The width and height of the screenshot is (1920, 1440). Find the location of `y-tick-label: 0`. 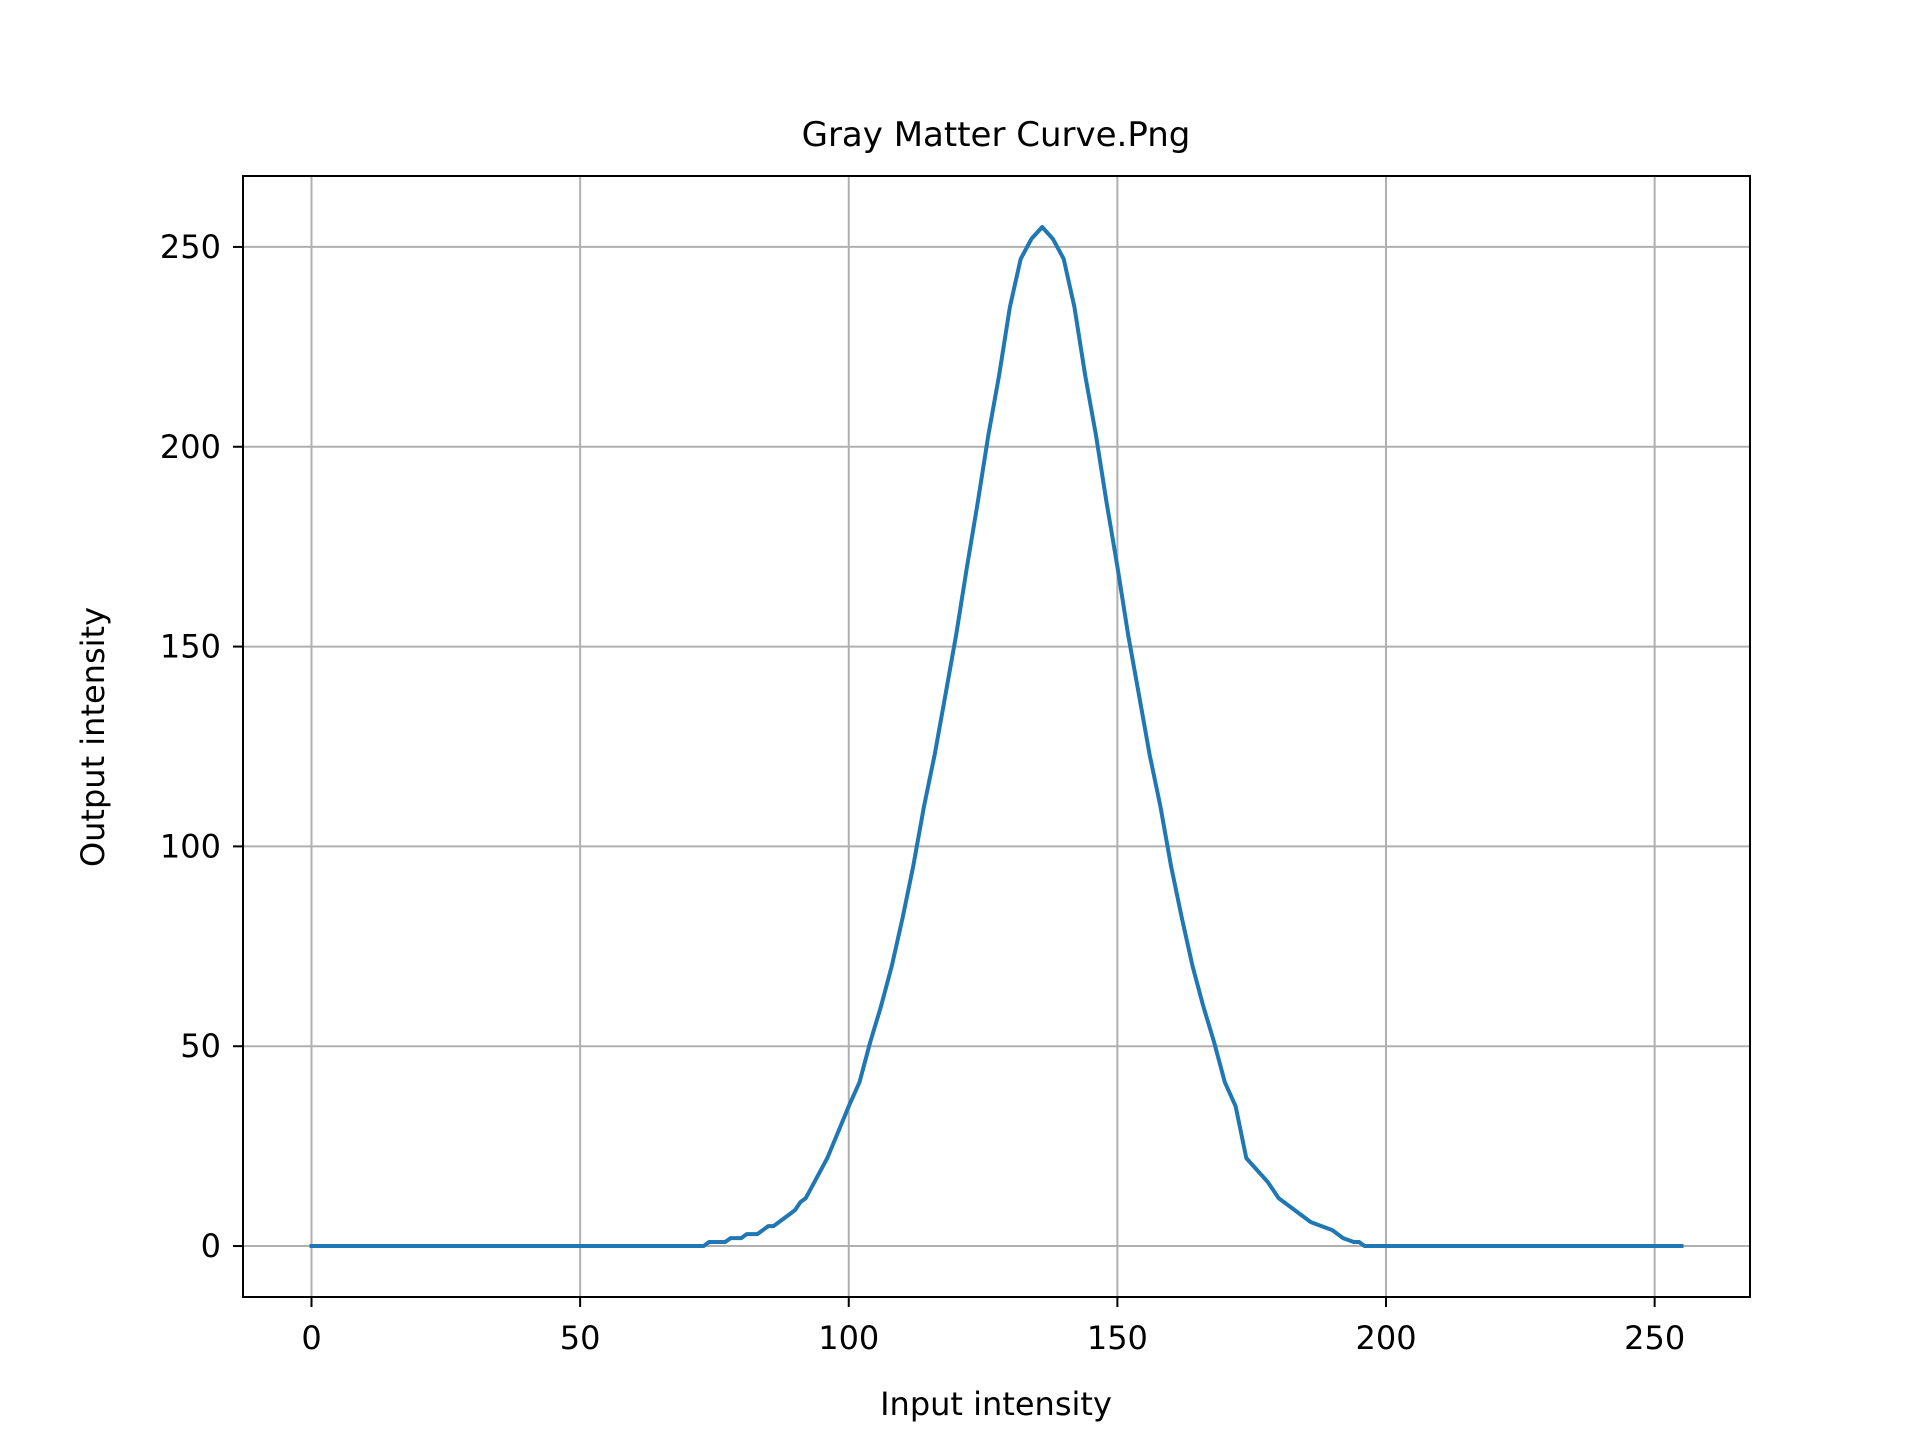

y-tick-label: 0 is located at coordinates (211, 1246).